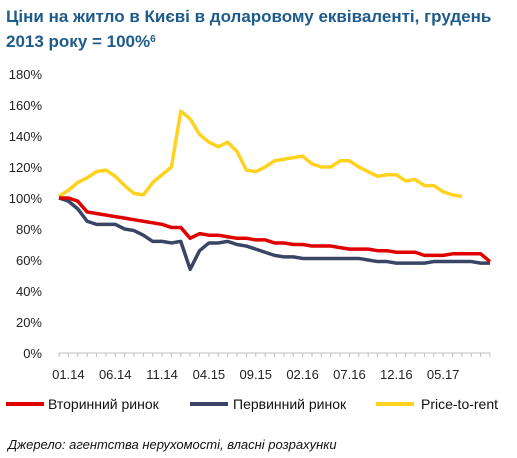 The height and width of the screenshot is (458, 517). I want to click on y-tick-label: 40%, so click(29, 291).